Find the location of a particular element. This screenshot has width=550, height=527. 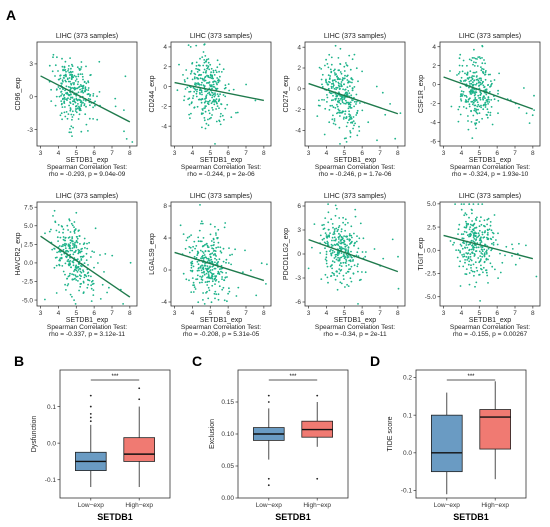

x-tick-label: 3 is located at coordinates (444, 313).